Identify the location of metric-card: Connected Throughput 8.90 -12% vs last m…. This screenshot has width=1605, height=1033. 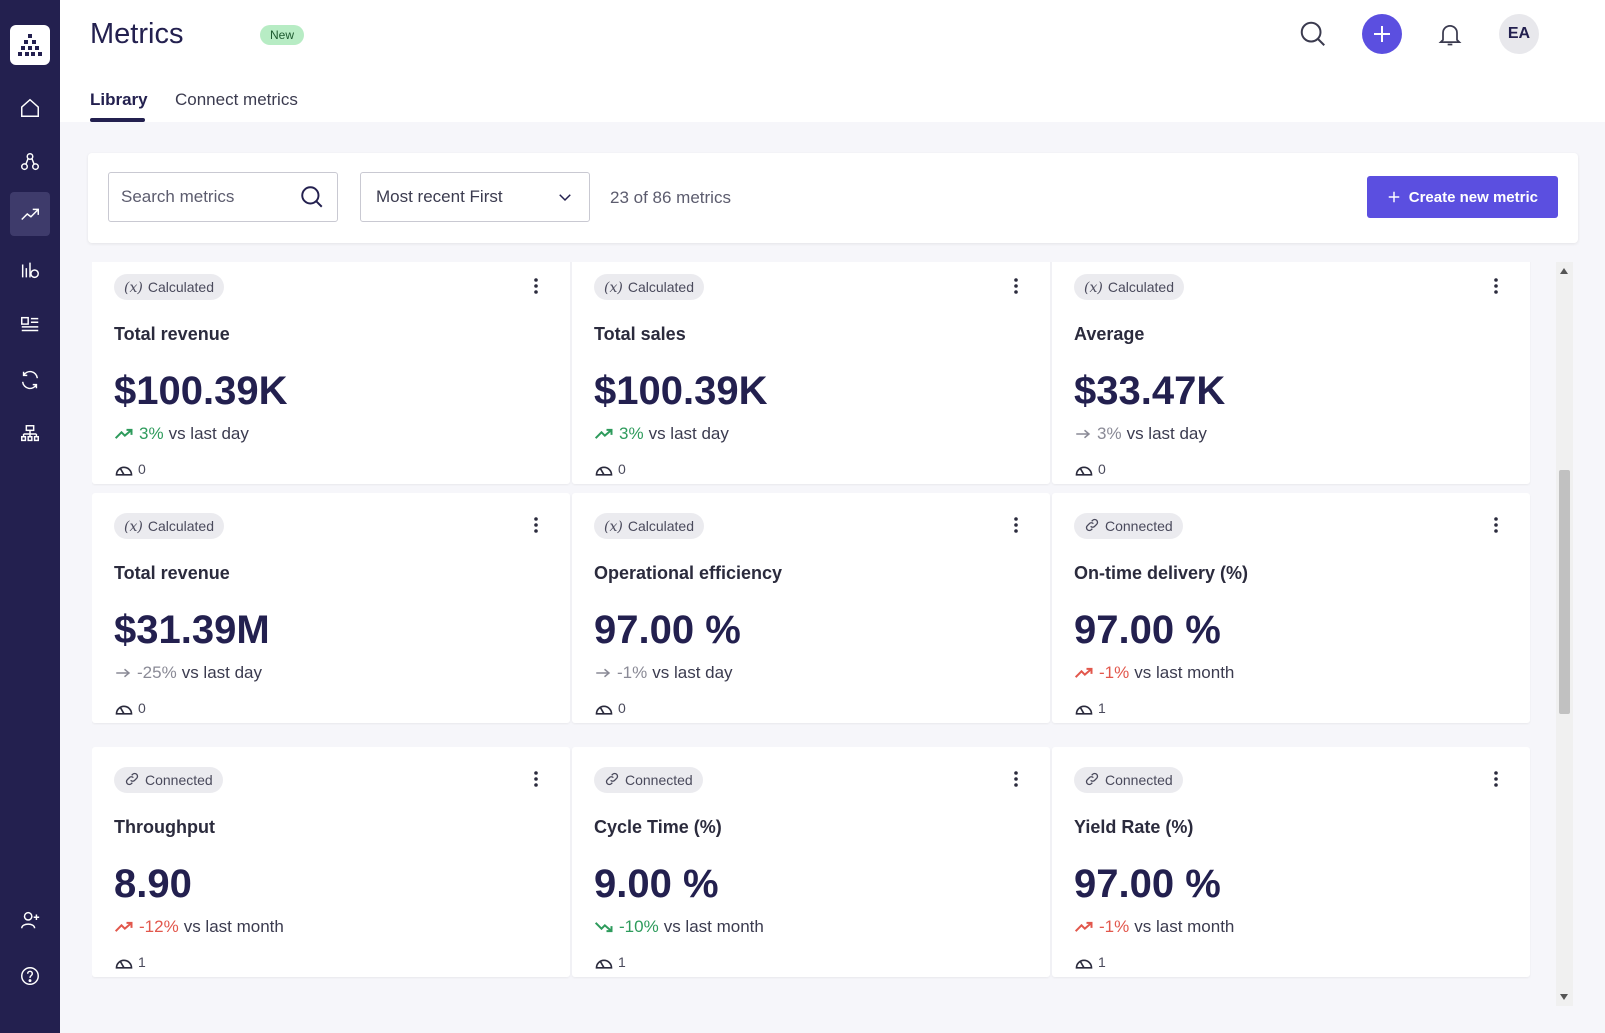
(331, 862).